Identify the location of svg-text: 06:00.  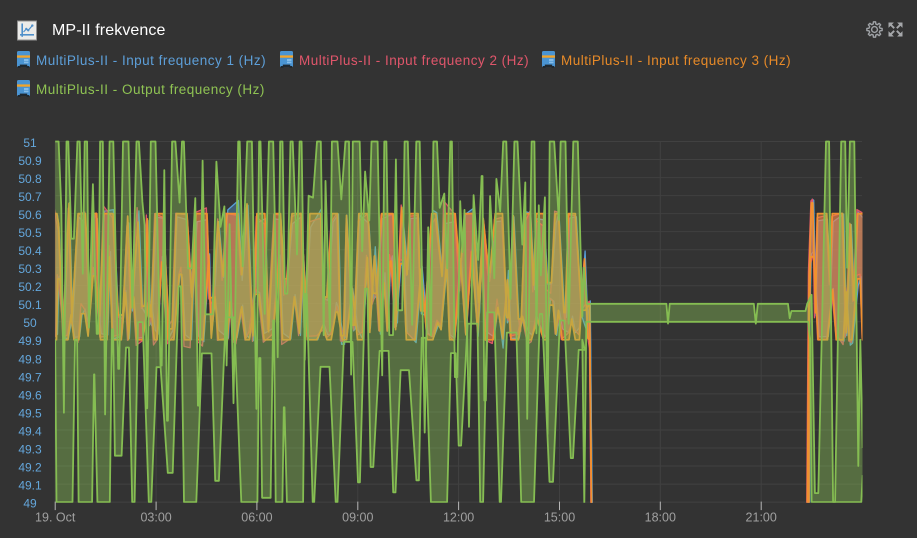
(256, 518).